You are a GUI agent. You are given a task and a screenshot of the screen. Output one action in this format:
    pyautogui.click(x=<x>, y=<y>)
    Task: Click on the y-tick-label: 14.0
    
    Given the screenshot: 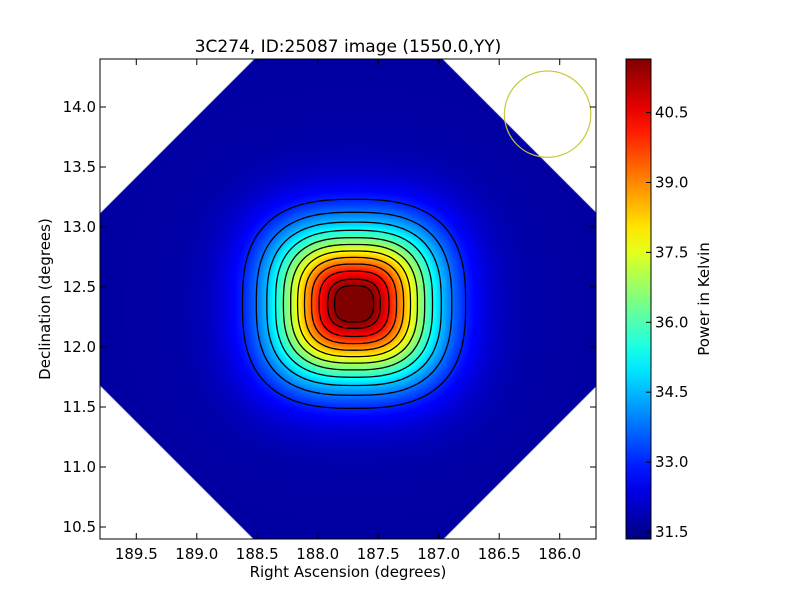 What is the action you would take?
    pyautogui.click(x=79, y=107)
    